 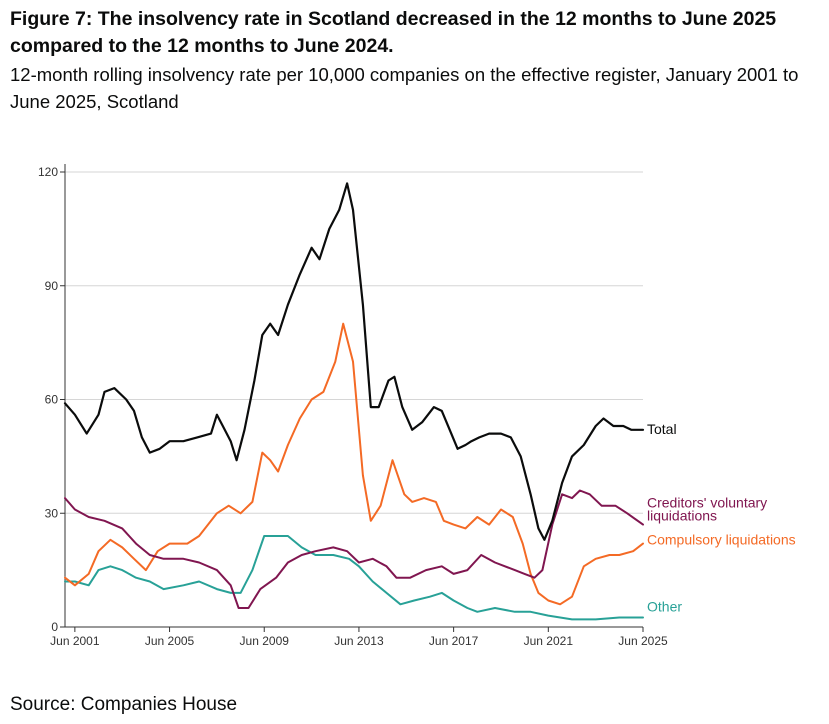 What do you see at coordinates (707, 503) in the screenshot?
I see `series-label-line: Creditors' voluntary` at bounding box center [707, 503].